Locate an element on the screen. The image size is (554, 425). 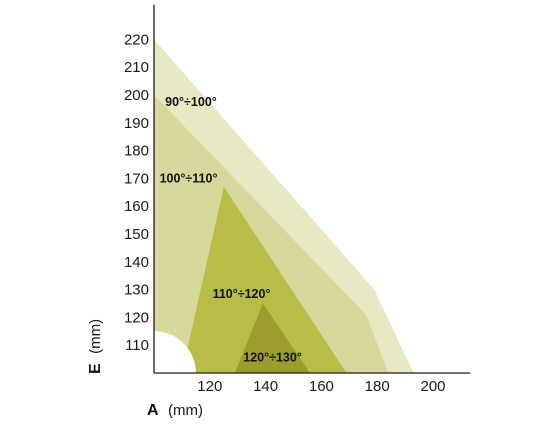
x-tick-label: 140 is located at coordinates (265, 386).